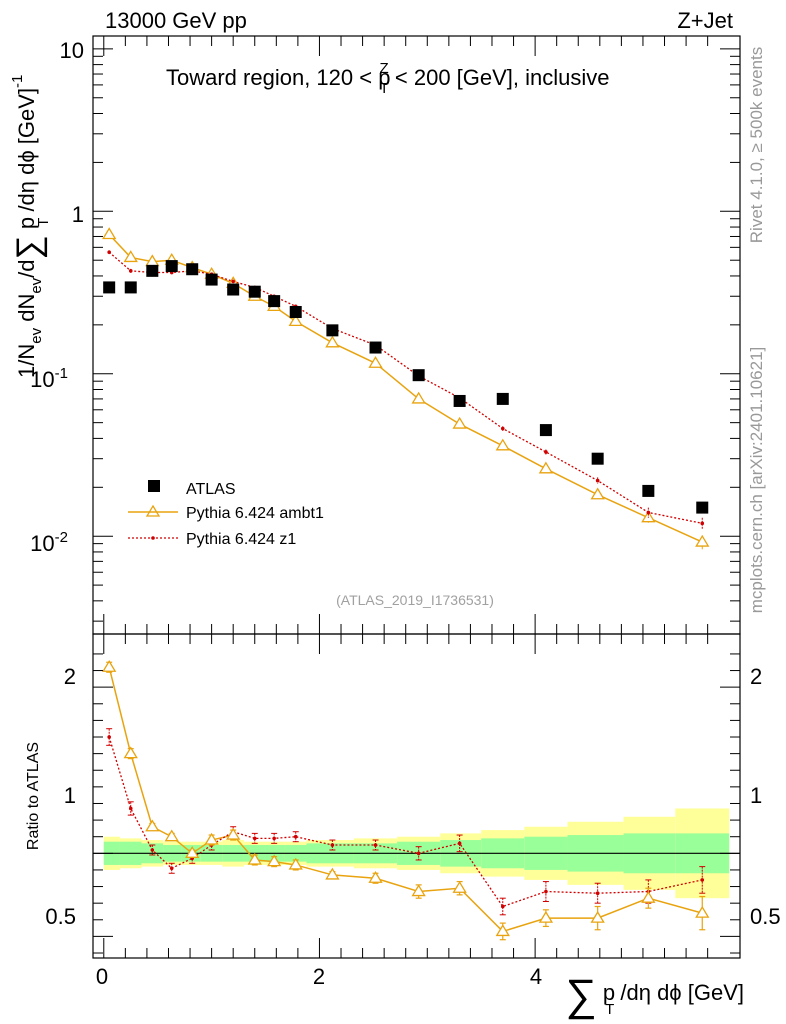 The image size is (786, 1024). Describe the element at coordinates (415, 600) in the screenshot. I see `analysis-watermark: (ATLAS_2019_I1736531)` at that location.